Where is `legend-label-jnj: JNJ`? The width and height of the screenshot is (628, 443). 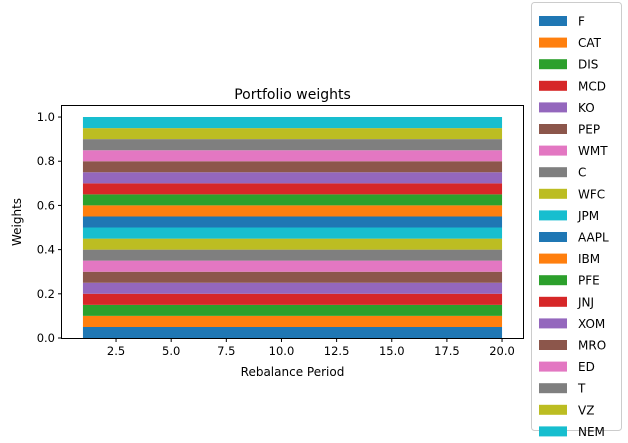 legend-label-jnj: JNJ is located at coordinates (585, 302).